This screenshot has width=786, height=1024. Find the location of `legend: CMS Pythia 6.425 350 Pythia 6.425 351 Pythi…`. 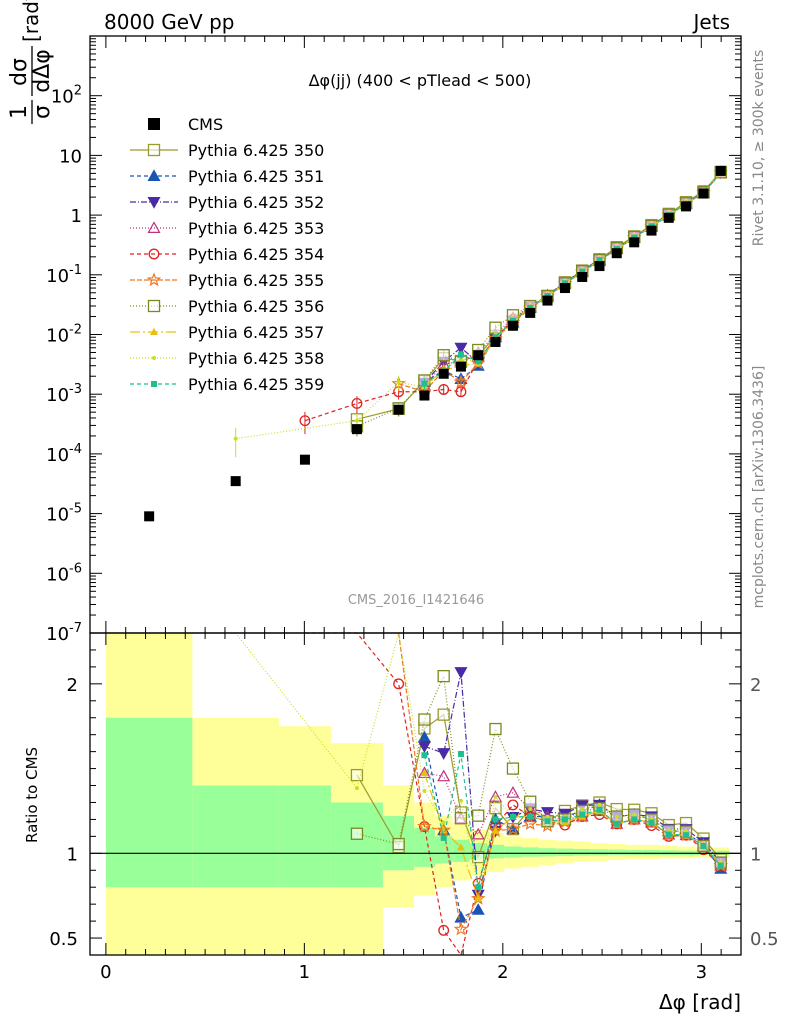

legend: CMS Pythia 6.425 350 Pythia 6.425 351 Pythi… is located at coordinates (227, 254).